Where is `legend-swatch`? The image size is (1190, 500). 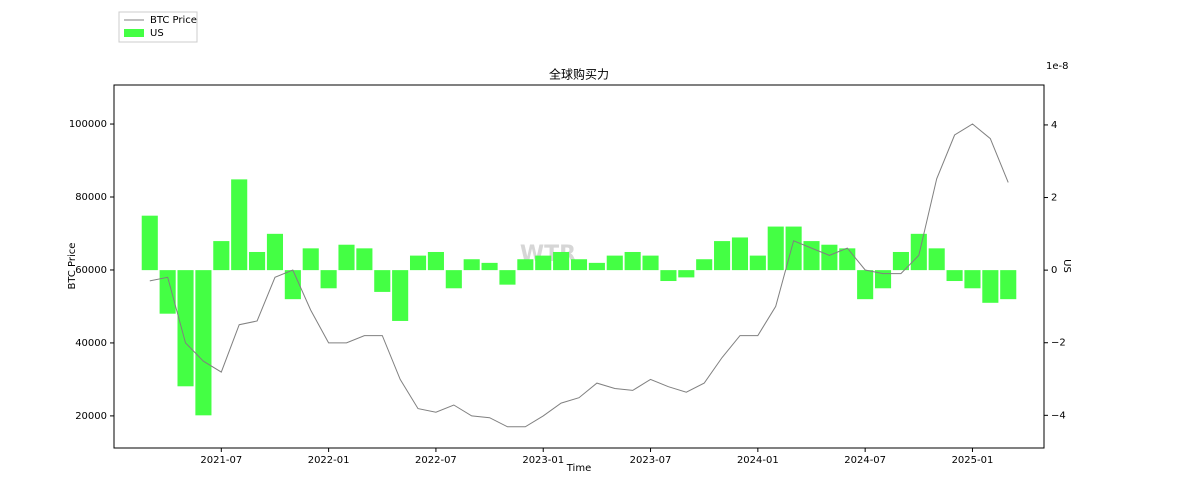 legend-swatch is located at coordinates (134, 33).